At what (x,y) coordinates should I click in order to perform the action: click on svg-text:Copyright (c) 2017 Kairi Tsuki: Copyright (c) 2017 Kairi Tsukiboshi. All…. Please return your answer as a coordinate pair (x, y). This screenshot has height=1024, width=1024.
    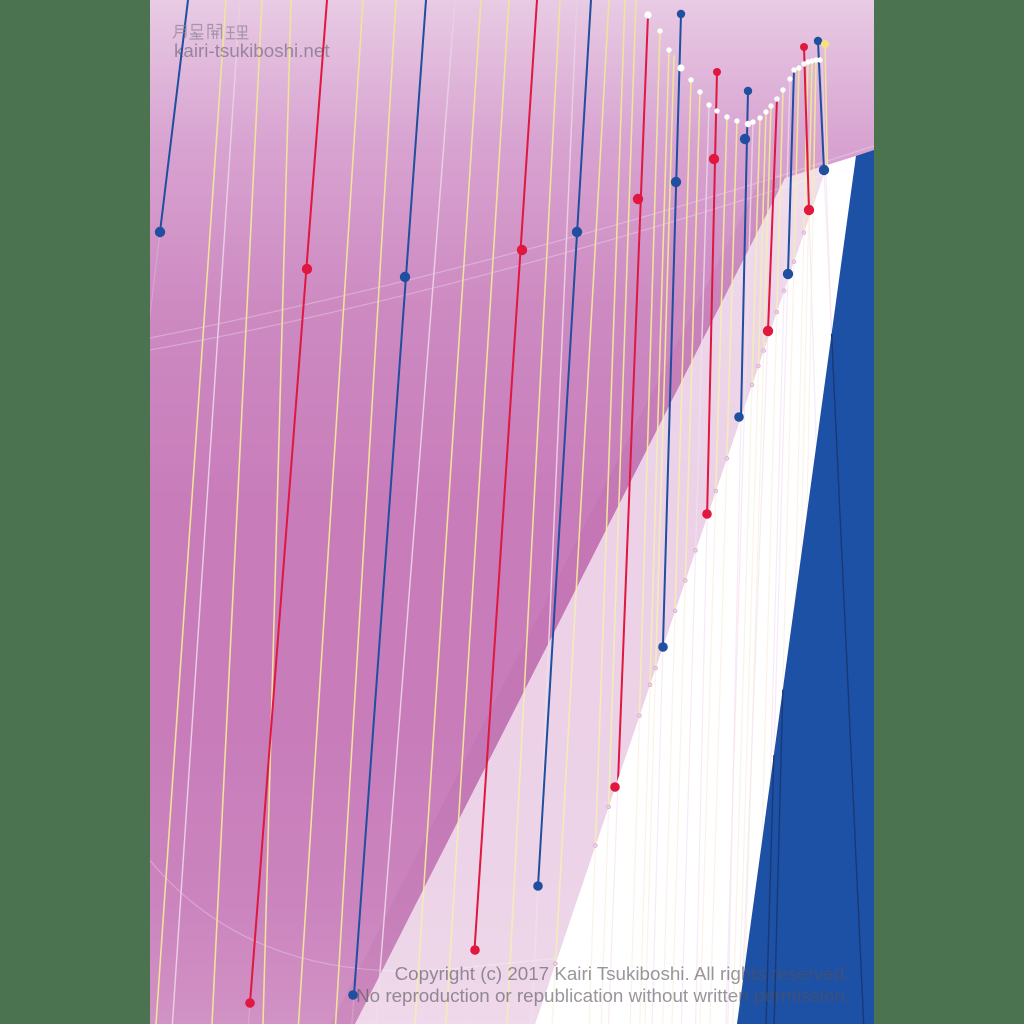
    Looking at the image, I should click on (622, 973).